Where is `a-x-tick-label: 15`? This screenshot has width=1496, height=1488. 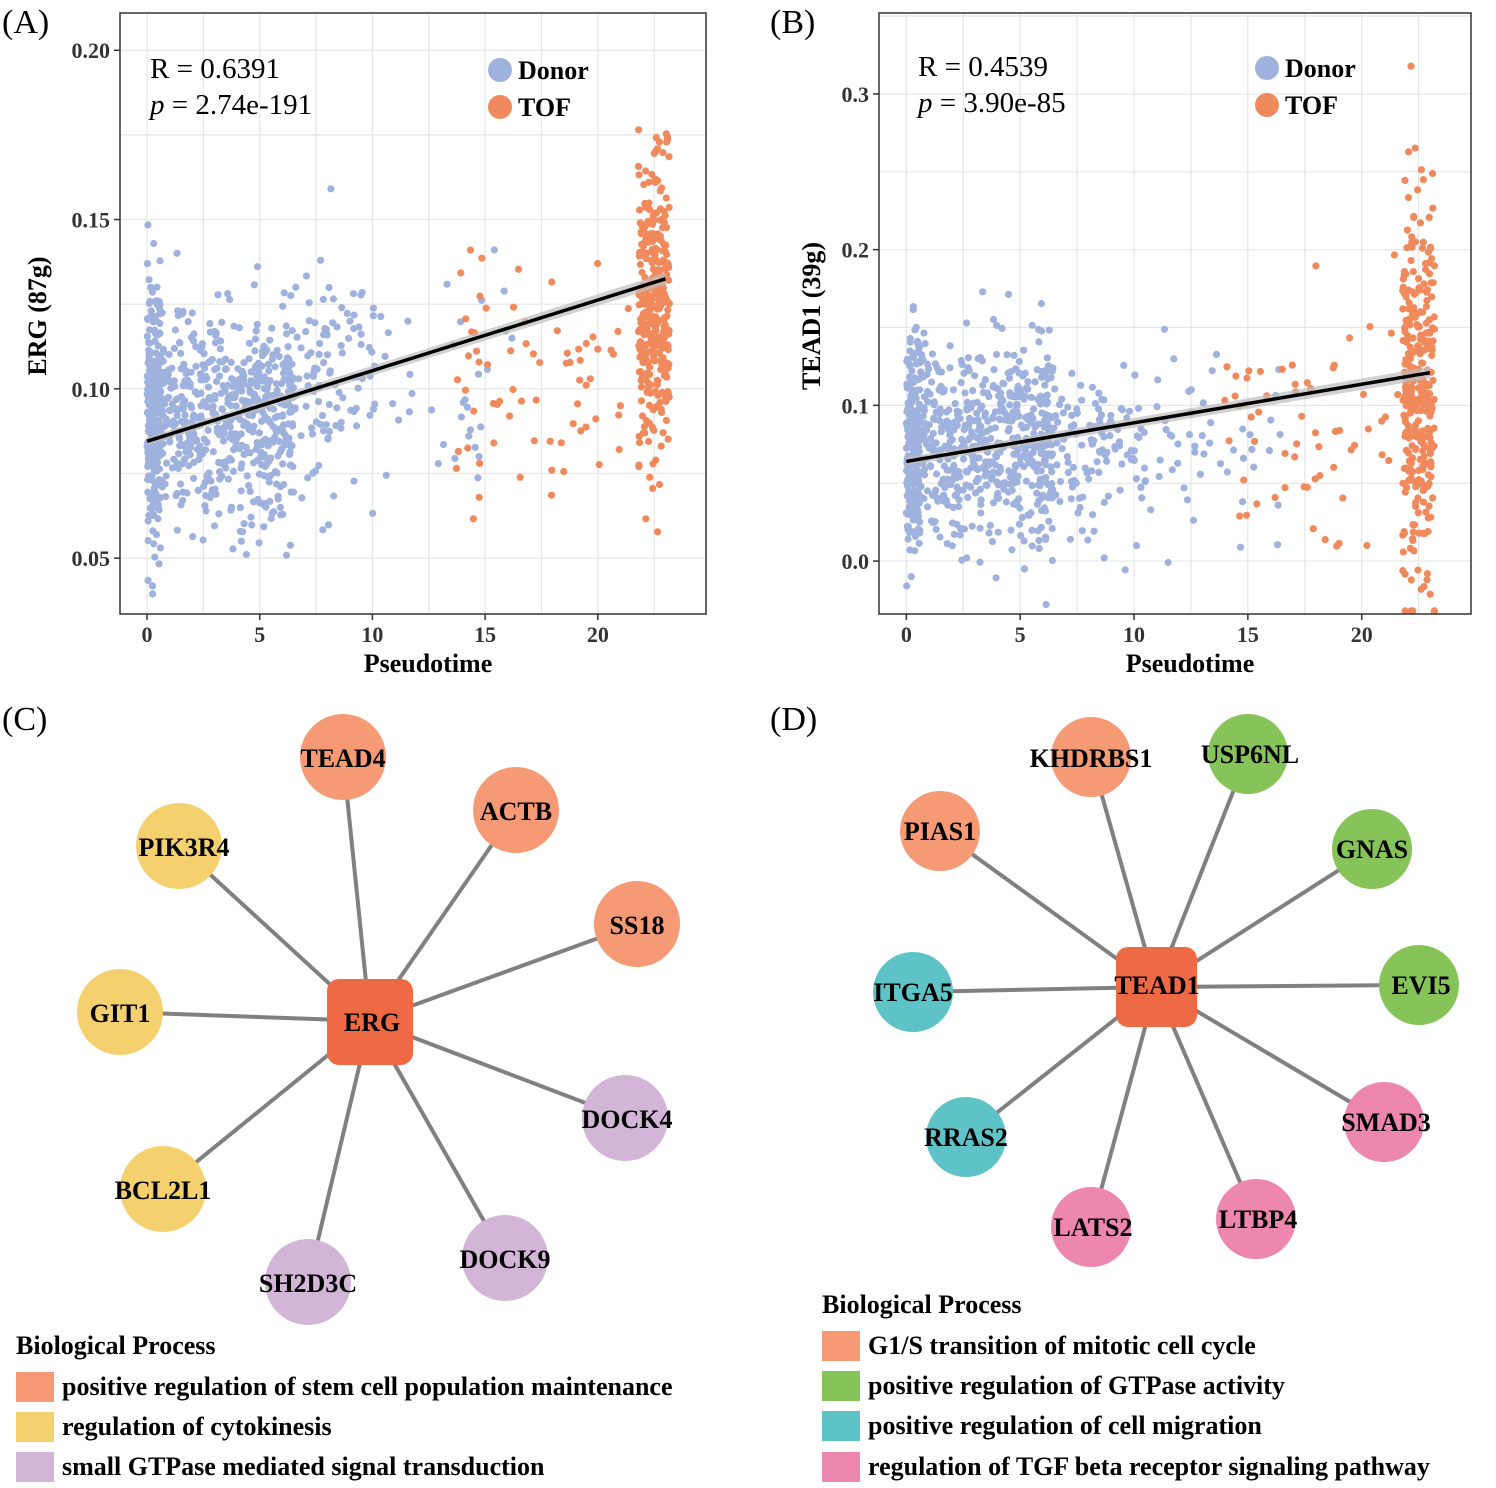
a-x-tick-label: 15 is located at coordinates (485, 634).